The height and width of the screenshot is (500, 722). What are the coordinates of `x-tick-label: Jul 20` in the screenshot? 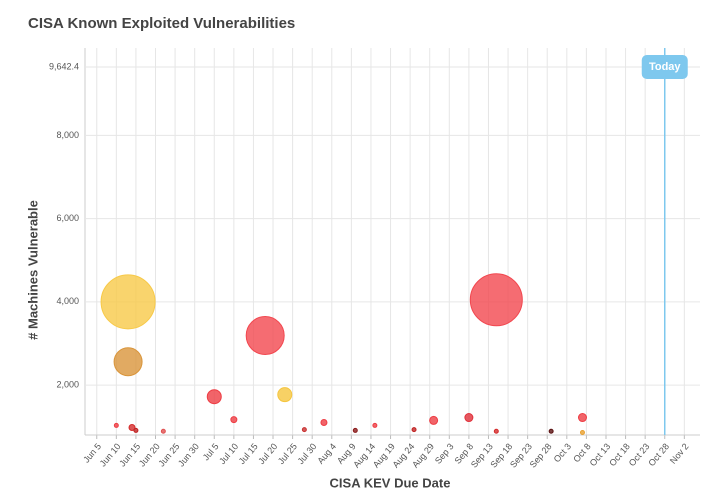 It's located at (267, 453).